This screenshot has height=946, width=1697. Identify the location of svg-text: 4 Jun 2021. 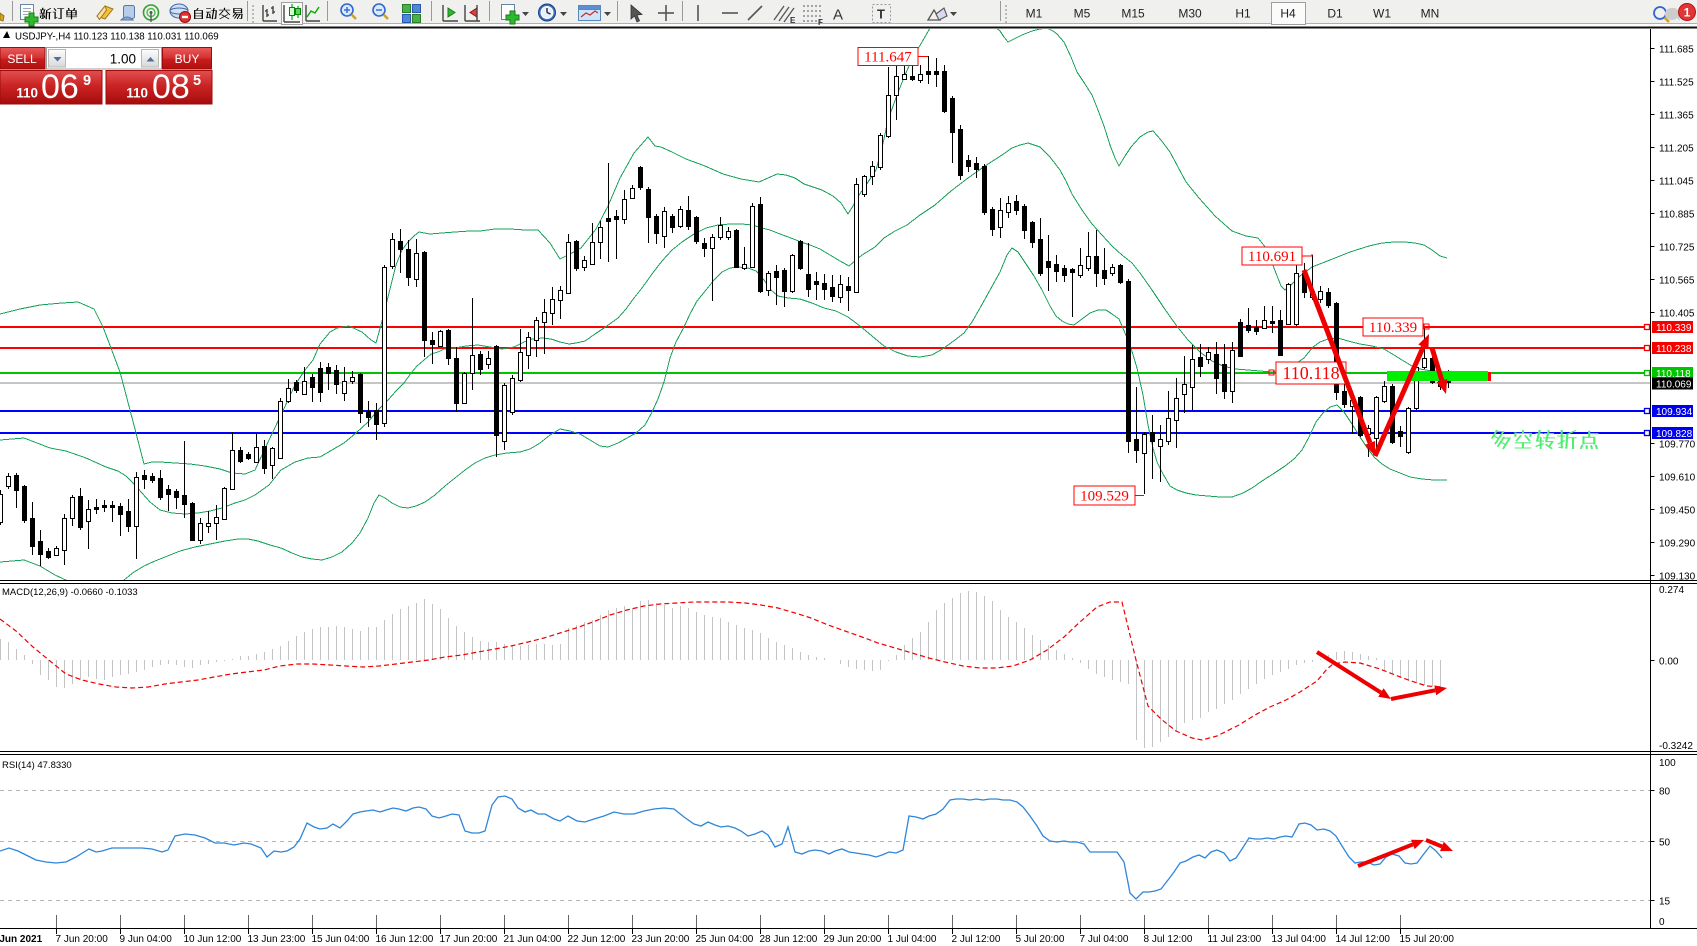
(21, 939).